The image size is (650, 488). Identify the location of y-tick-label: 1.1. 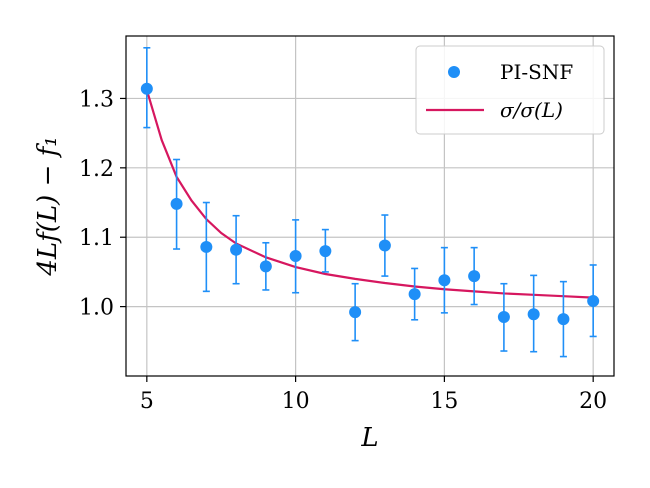
(96, 238).